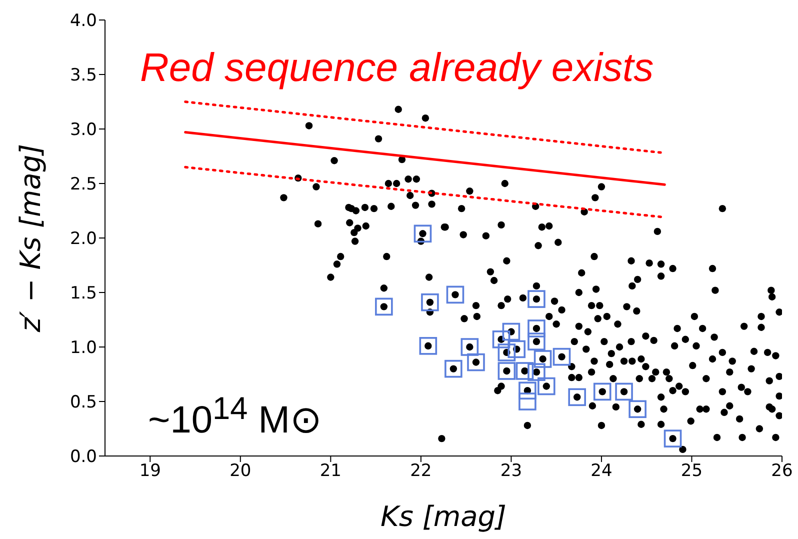 This screenshot has height=539, width=798. I want to click on x-tick-label: 21, so click(331, 471).